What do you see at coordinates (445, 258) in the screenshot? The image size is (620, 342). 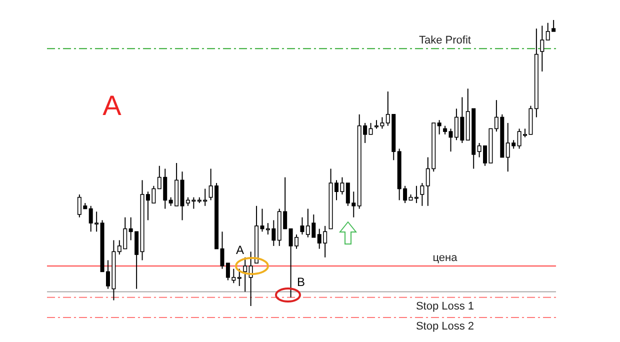 I see `ref-line-label: цена` at bounding box center [445, 258].